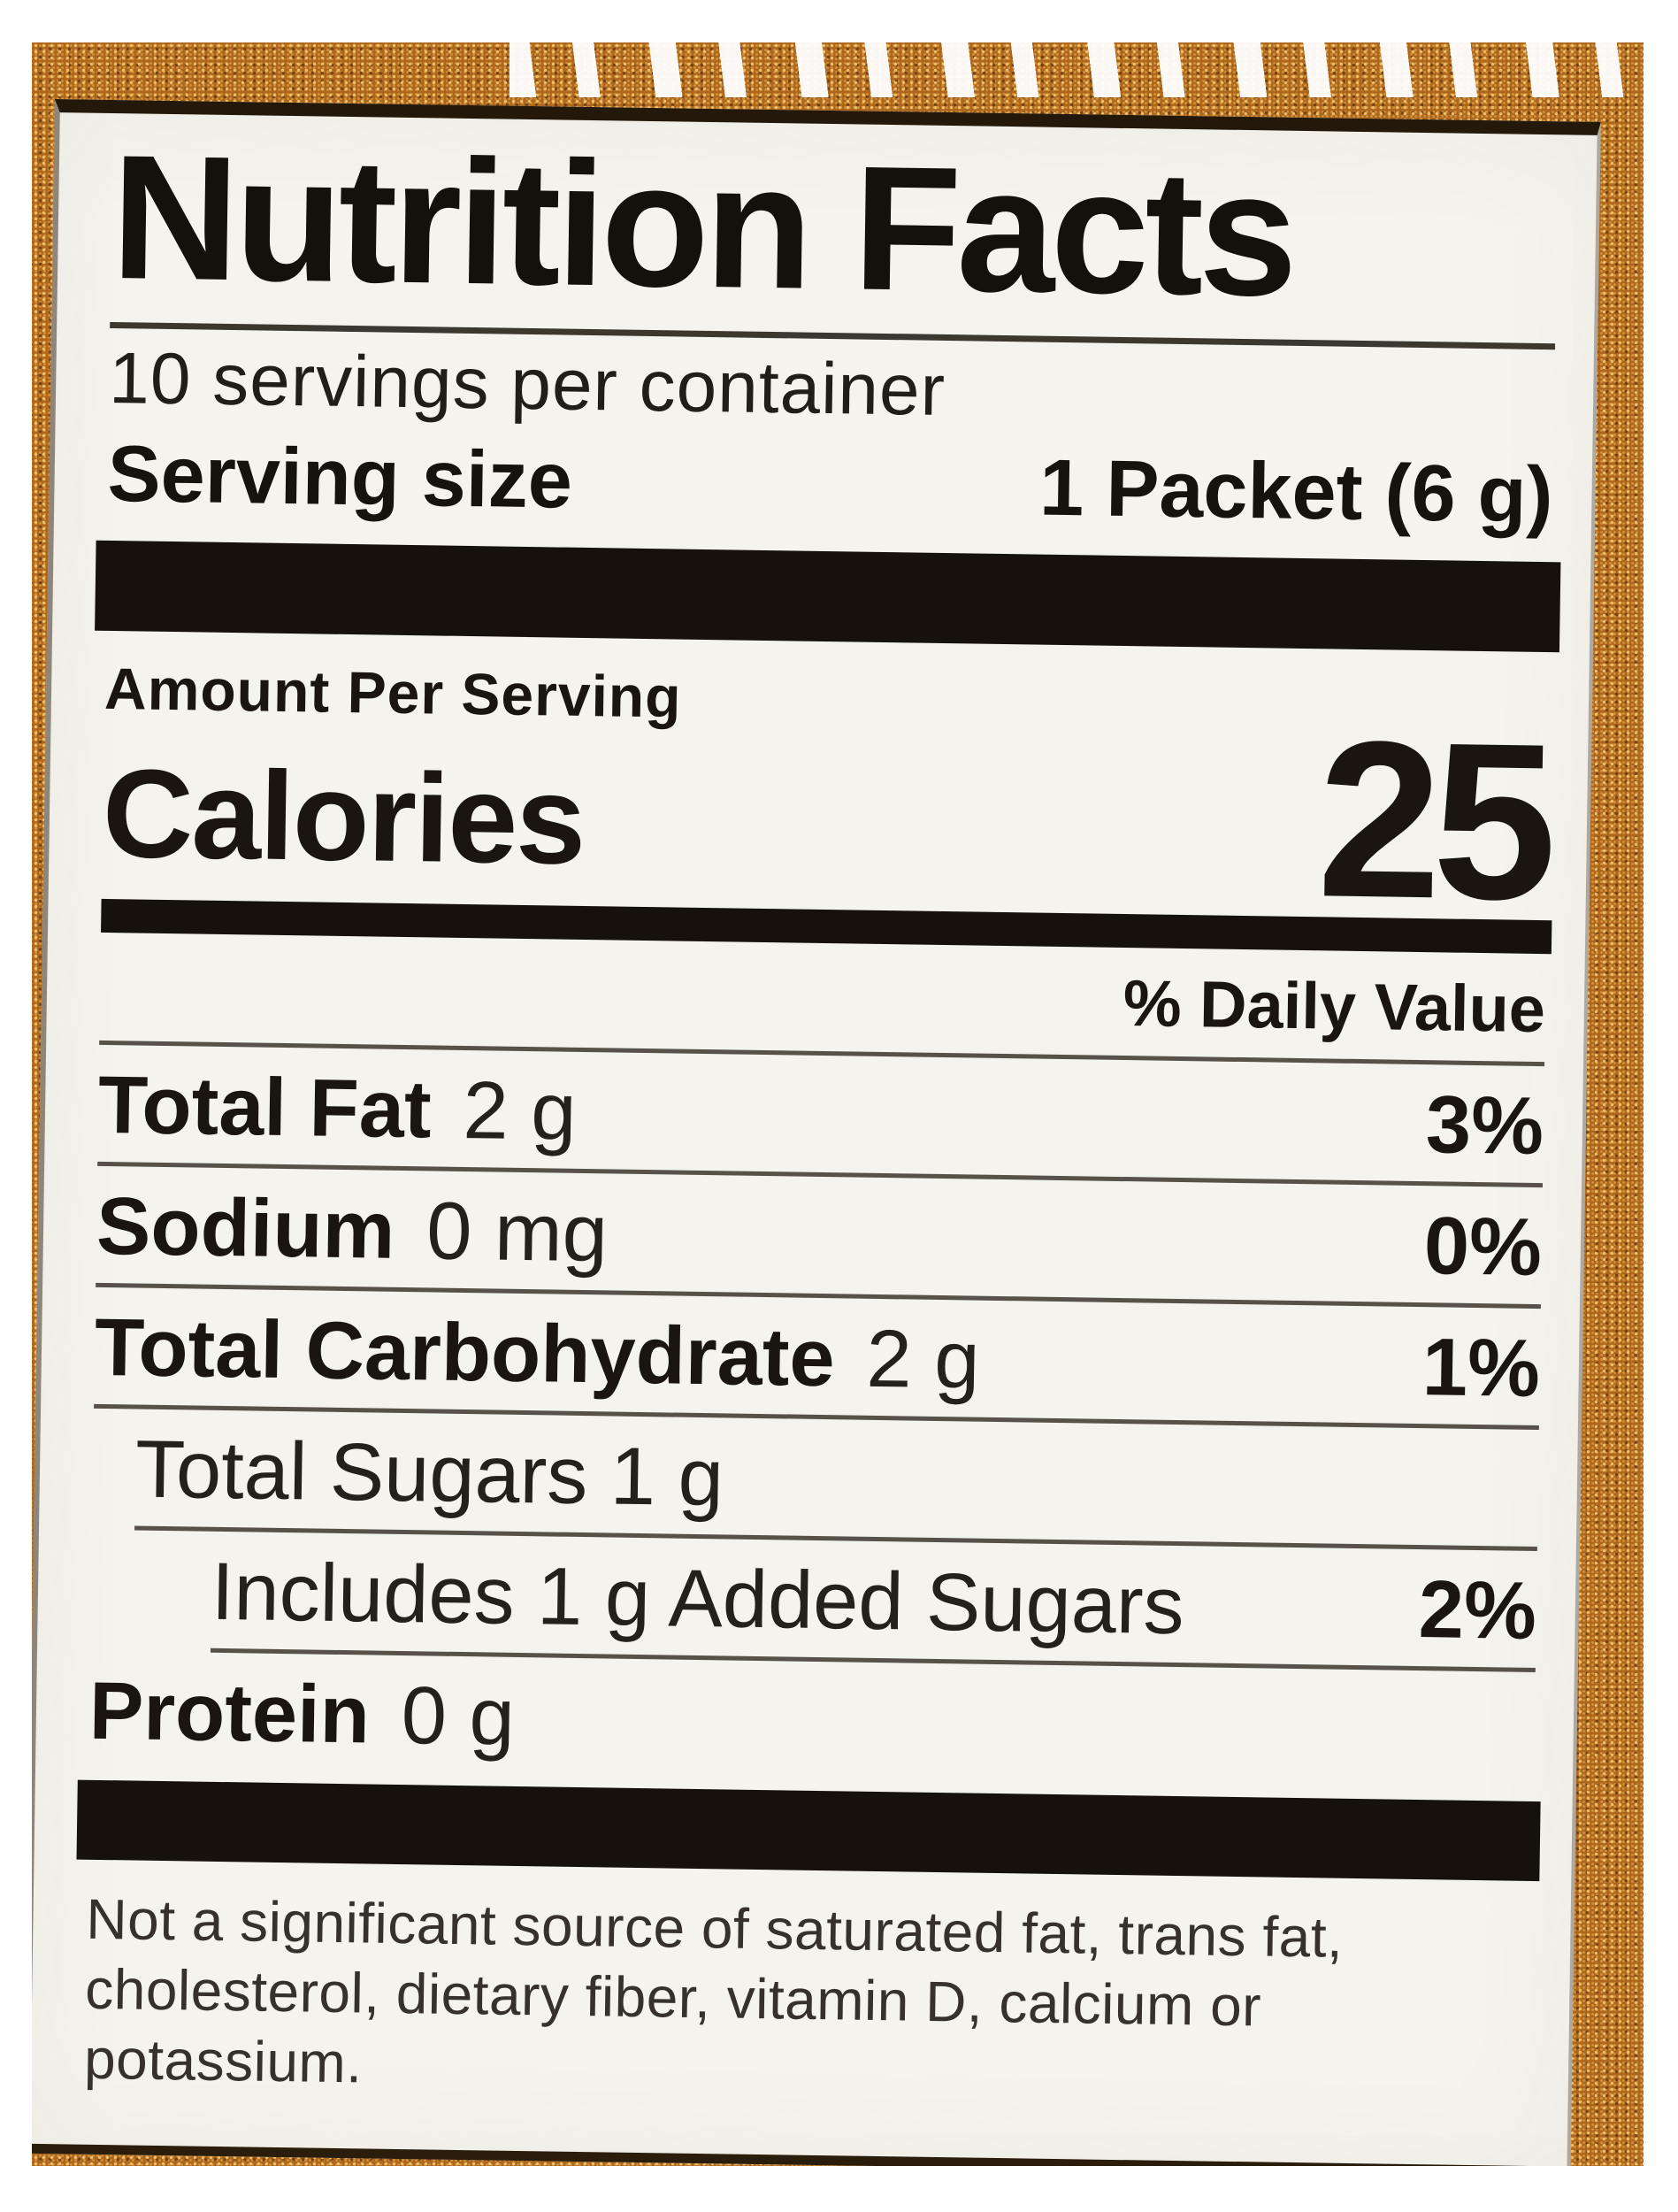 Image resolution: width=1678 pixels, height=2212 pixels. What do you see at coordinates (1483, 1247) in the screenshot?
I see `nutrient-dv: 0%` at bounding box center [1483, 1247].